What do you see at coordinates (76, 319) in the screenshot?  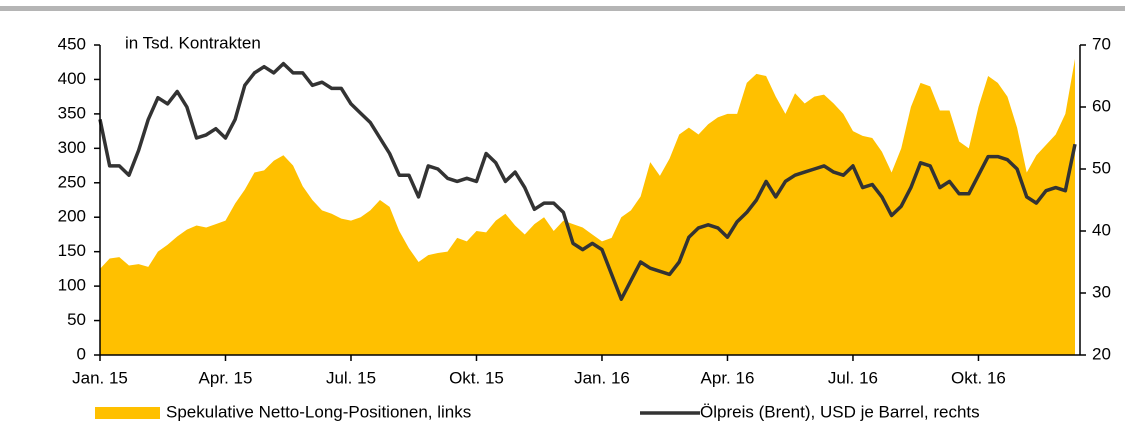 I see `y-tick-label: 50` at bounding box center [76, 319].